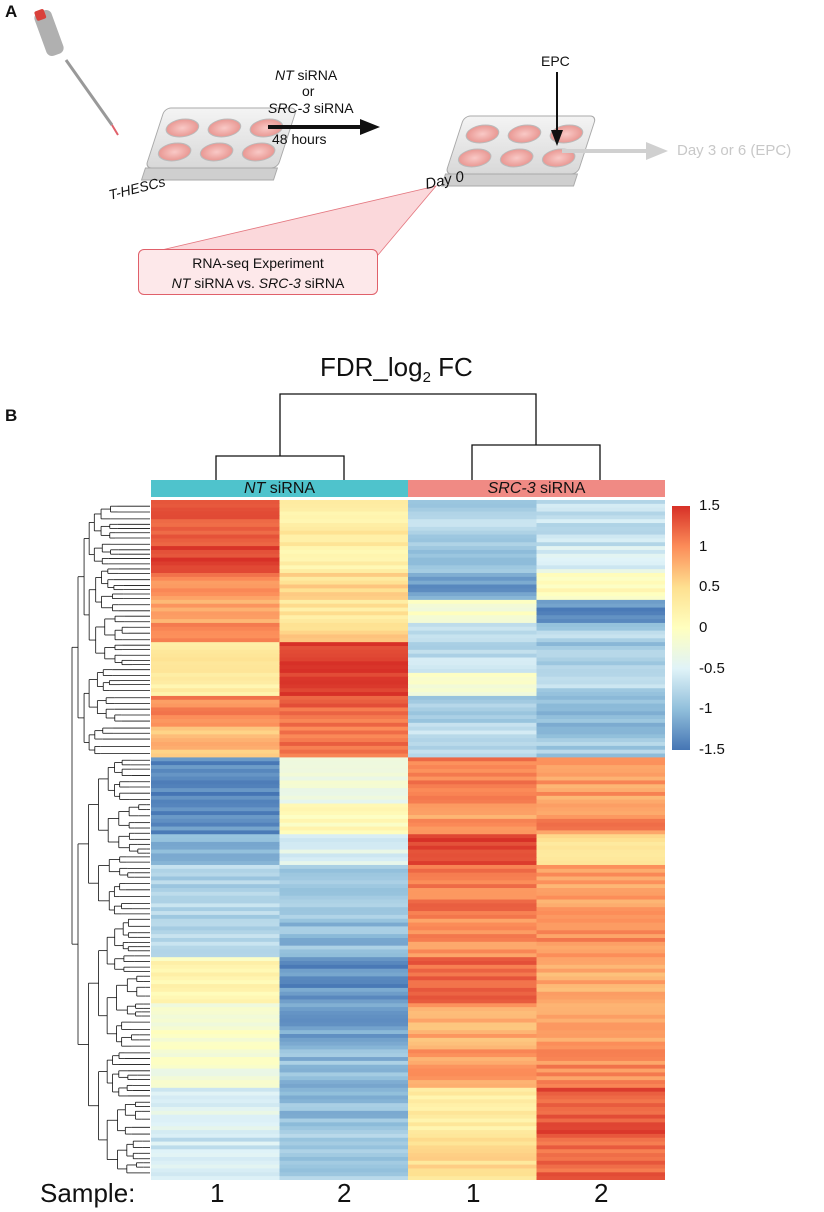 Image resolution: width=824 pixels, height=1212 pixels. I want to click on epc-arrow, so click(557, 109).